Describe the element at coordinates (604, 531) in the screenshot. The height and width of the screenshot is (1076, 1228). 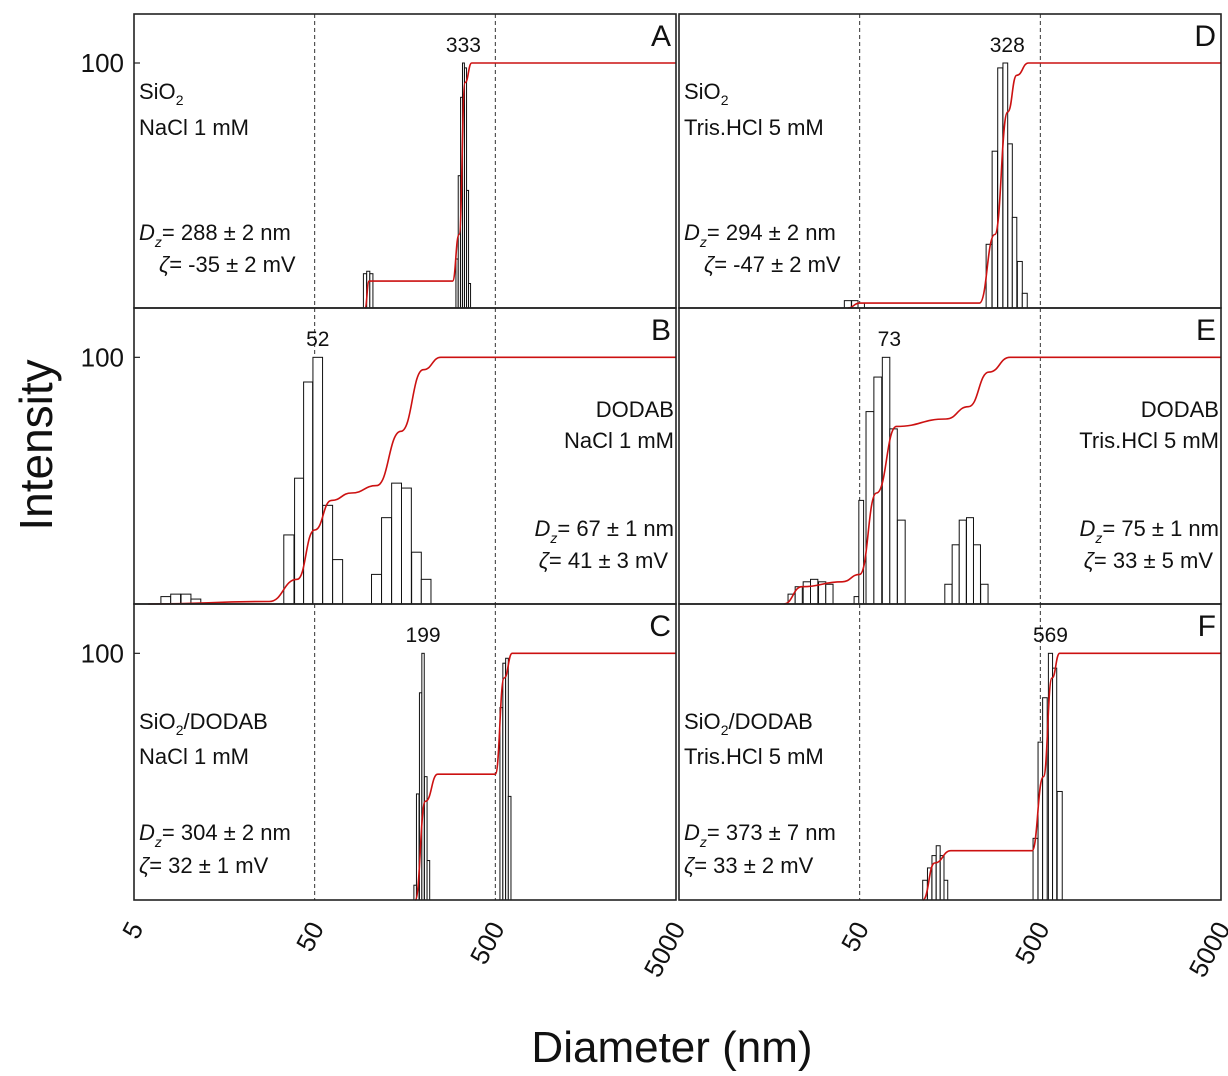
I see `panel-b-dz-value: Dz= 67 ± 1 nm` at that location.